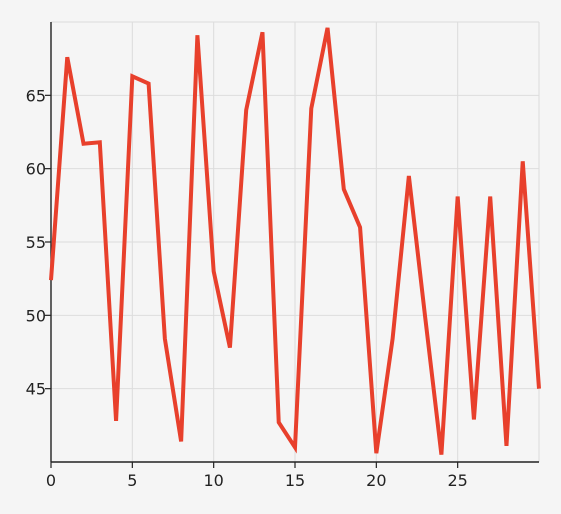  Describe the element at coordinates (36, 95) in the screenshot. I see `y-tick-label-4: 65` at that location.